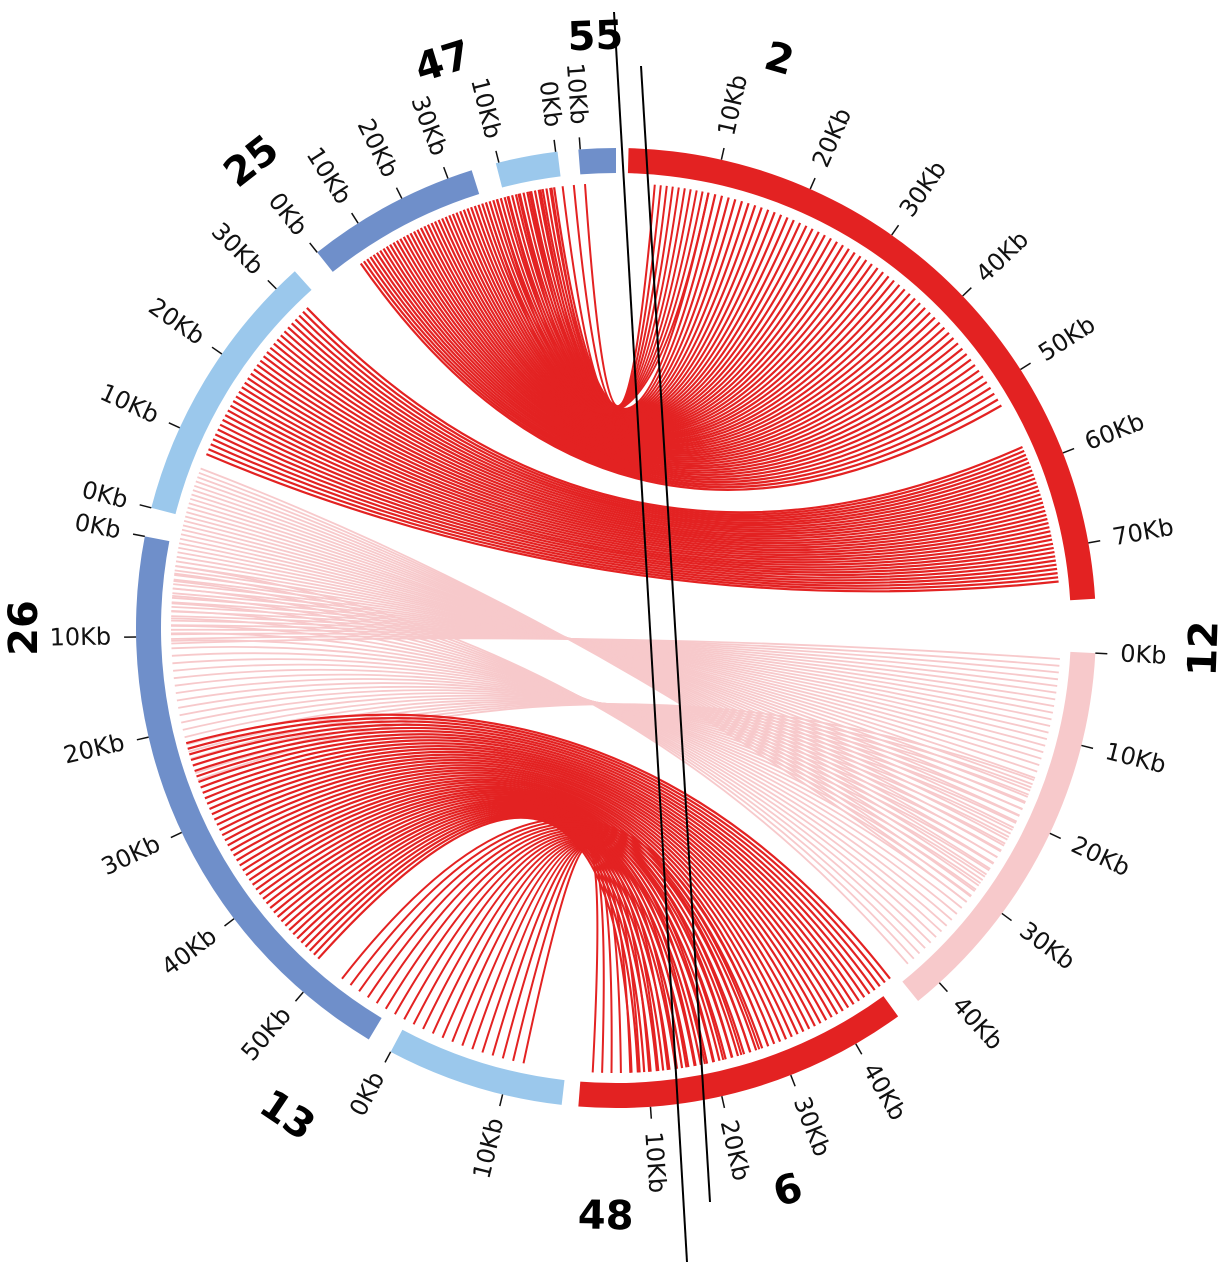 This screenshot has height=1280, width=1232. Describe the element at coordinates (606, 1215) in the screenshot. I see `segment-label-48: 48` at that location.